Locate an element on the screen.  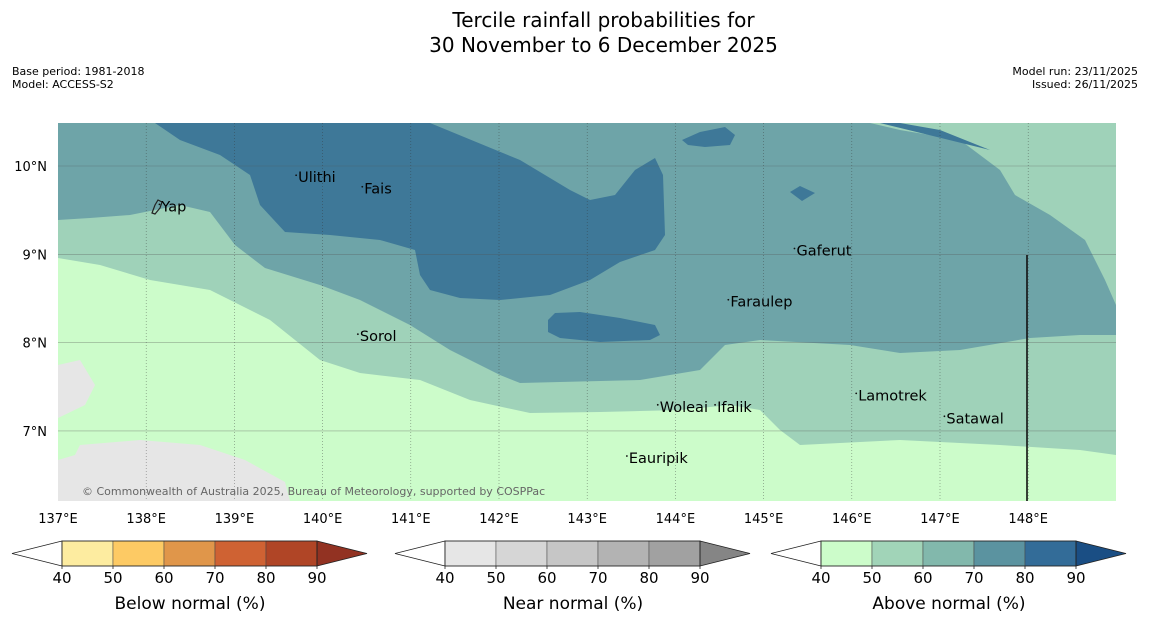
longitude-label: 142°E is located at coordinates (499, 519).